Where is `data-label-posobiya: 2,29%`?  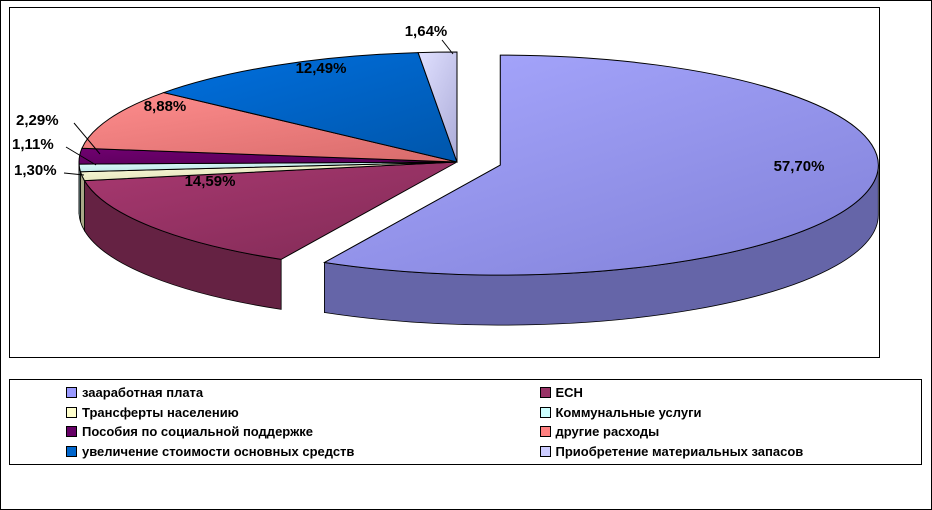
data-label-posobiya: 2,29% is located at coordinates (37, 120).